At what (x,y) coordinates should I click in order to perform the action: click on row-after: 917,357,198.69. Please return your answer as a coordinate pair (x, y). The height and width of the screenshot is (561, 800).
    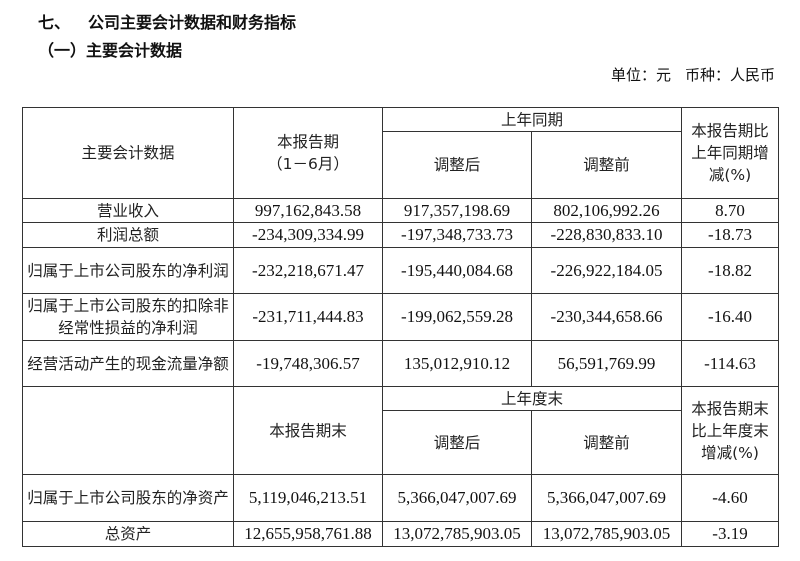
    Looking at the image, I should click on (457, 210).